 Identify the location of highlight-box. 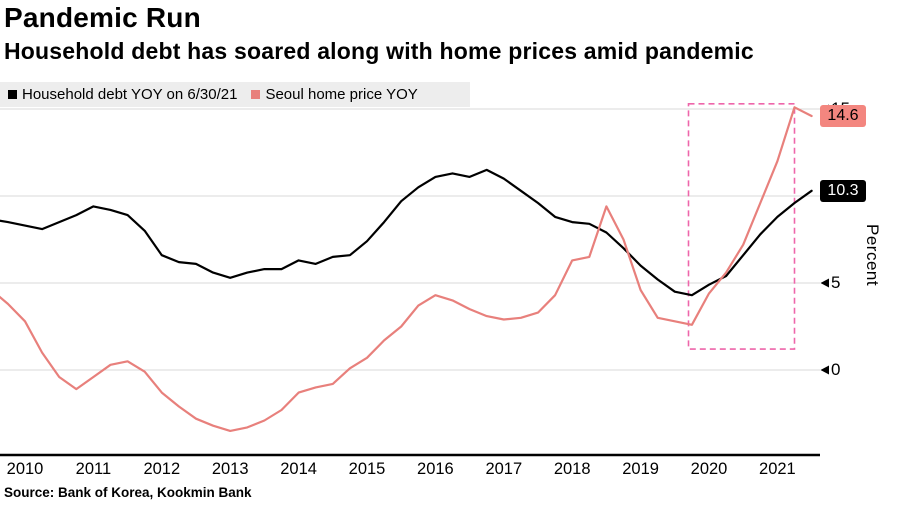
(741, 226).